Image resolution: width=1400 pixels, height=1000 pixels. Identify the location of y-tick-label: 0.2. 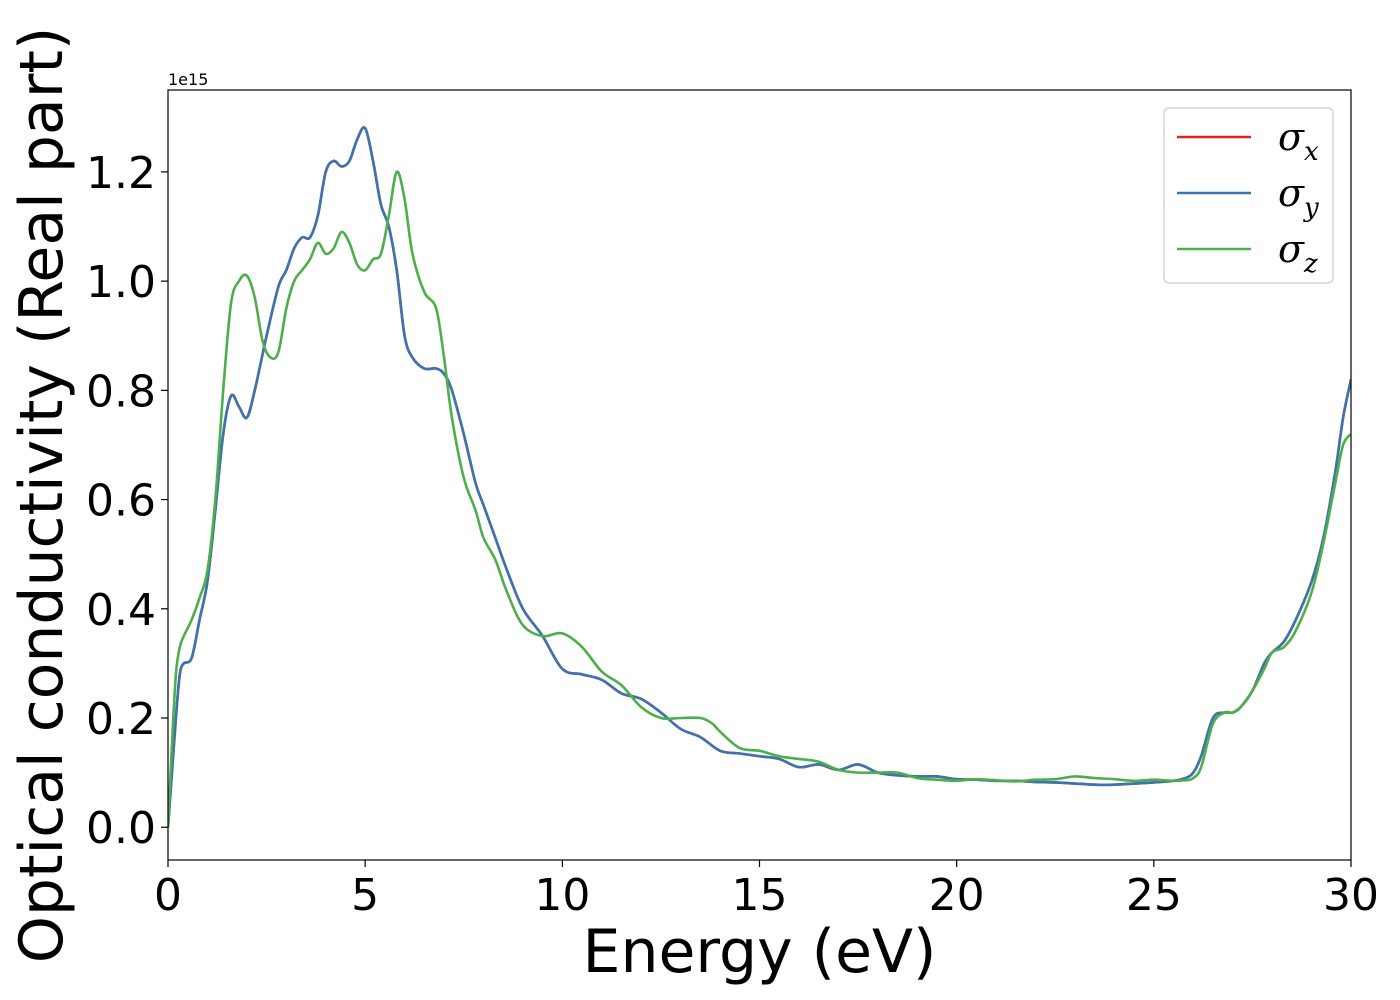
(121, 719).